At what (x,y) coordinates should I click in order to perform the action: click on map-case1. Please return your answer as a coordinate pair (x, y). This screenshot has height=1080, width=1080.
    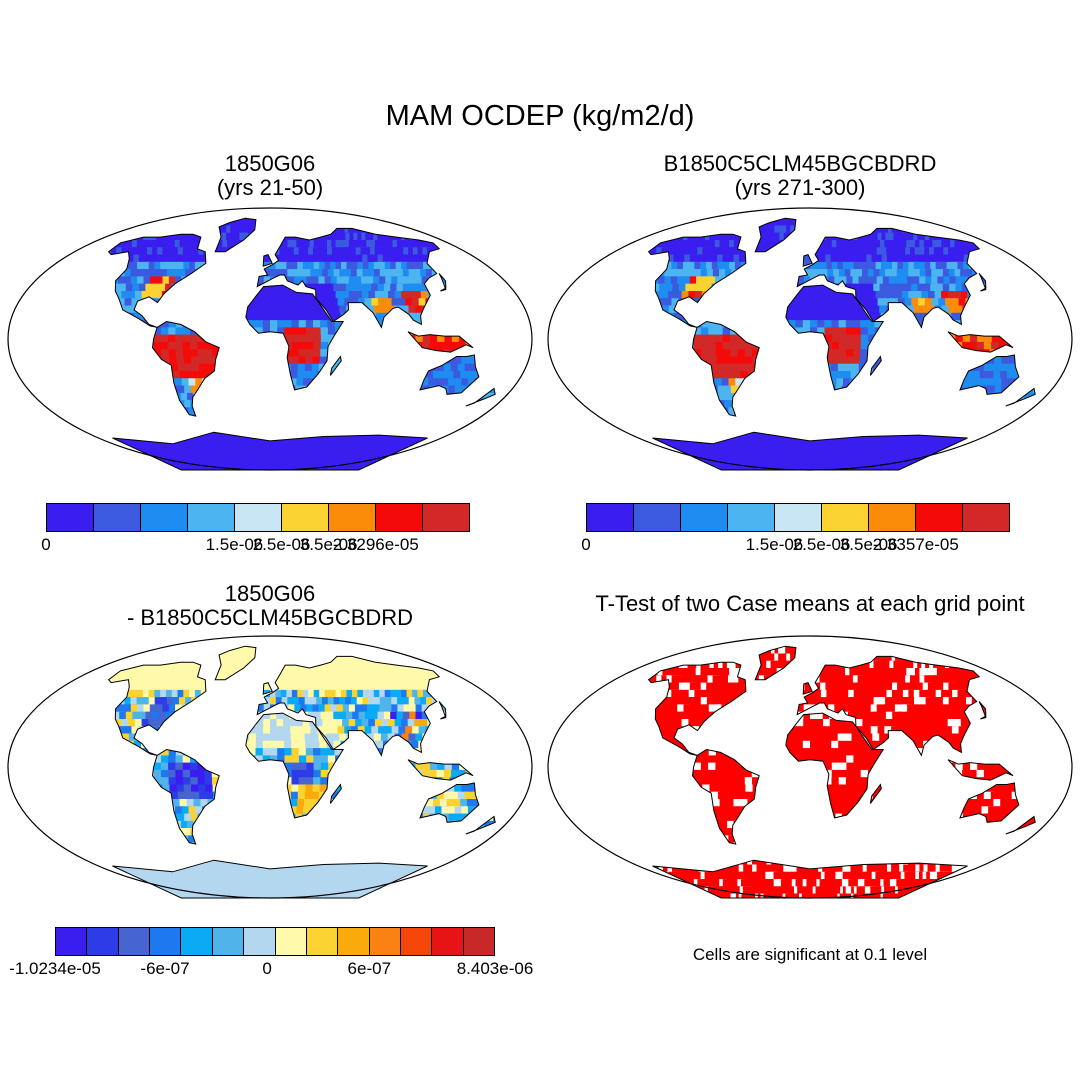
    Looking at the image, I should click on (270, 339).